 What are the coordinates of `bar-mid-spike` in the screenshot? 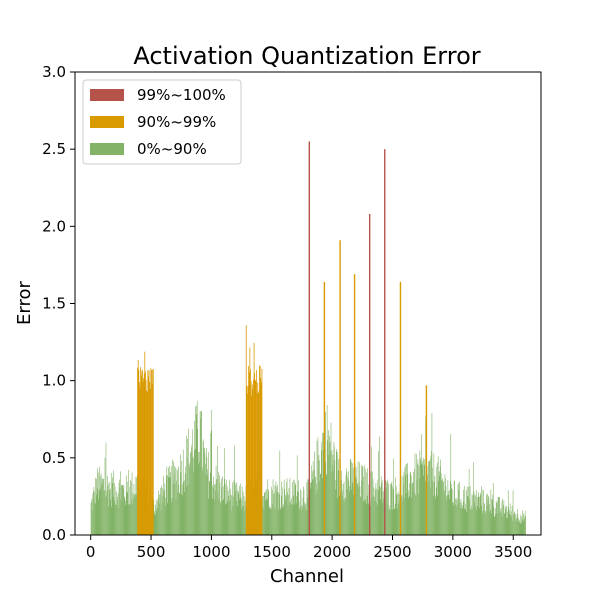 It's located at (324, 408).